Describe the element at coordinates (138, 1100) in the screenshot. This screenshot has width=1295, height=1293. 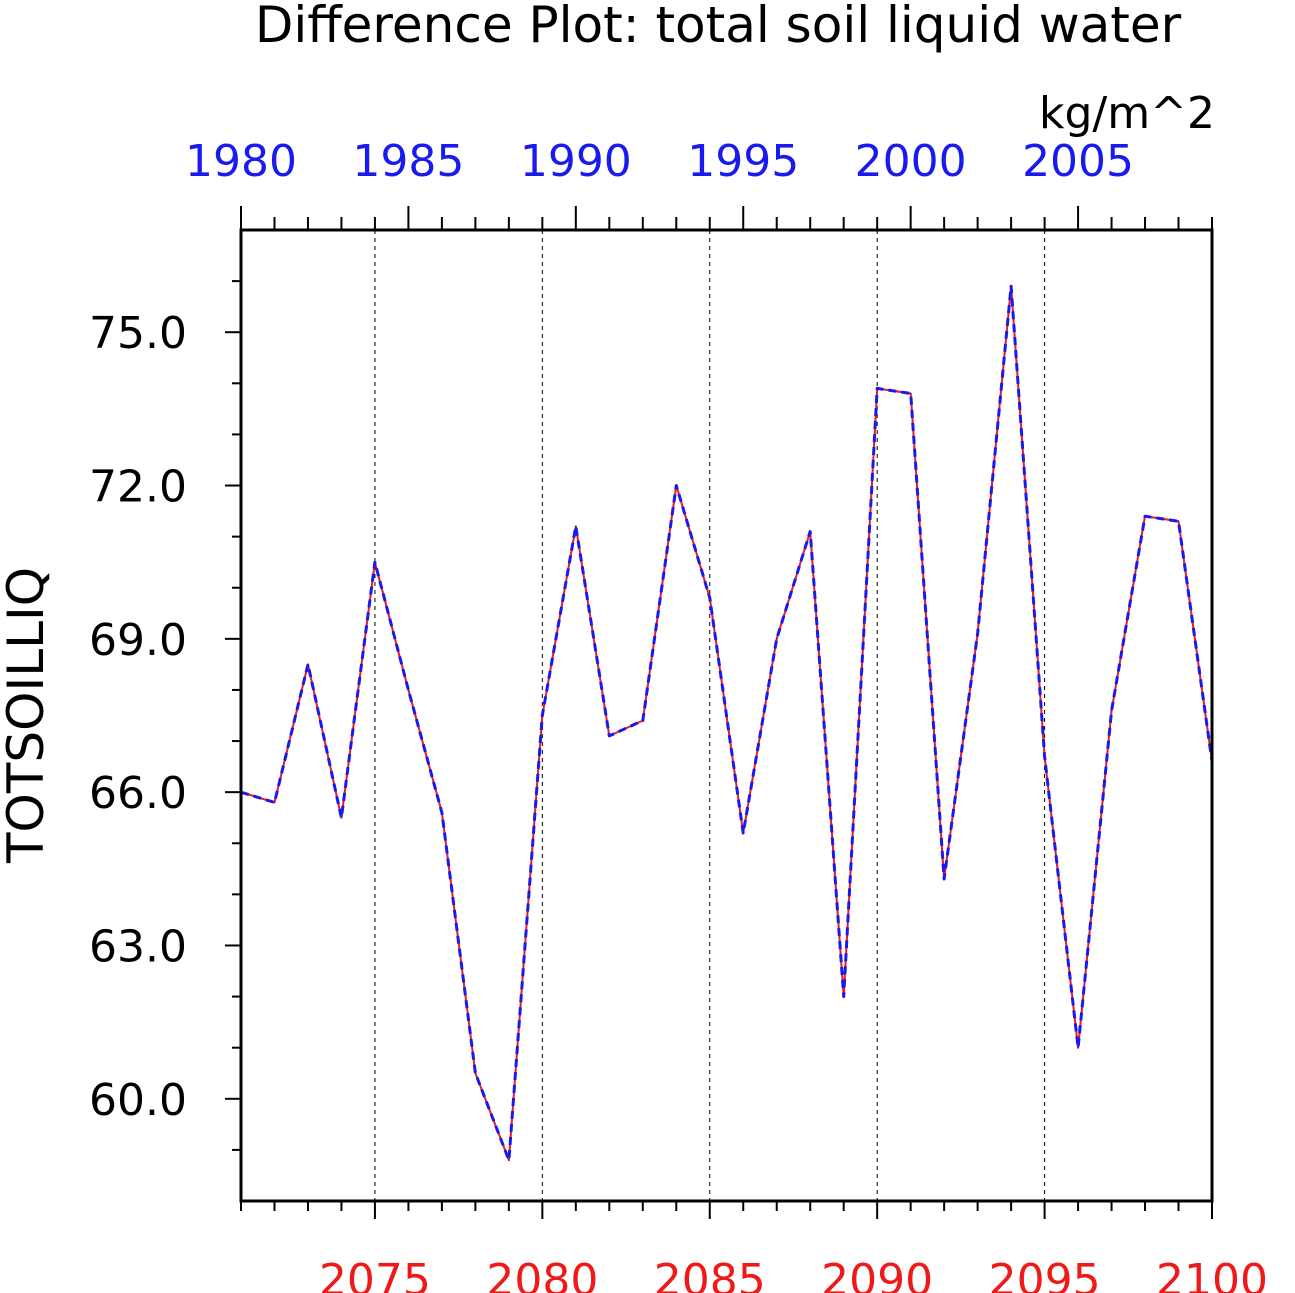
I see `y-tick-label-60.0: 60.0` at that location.